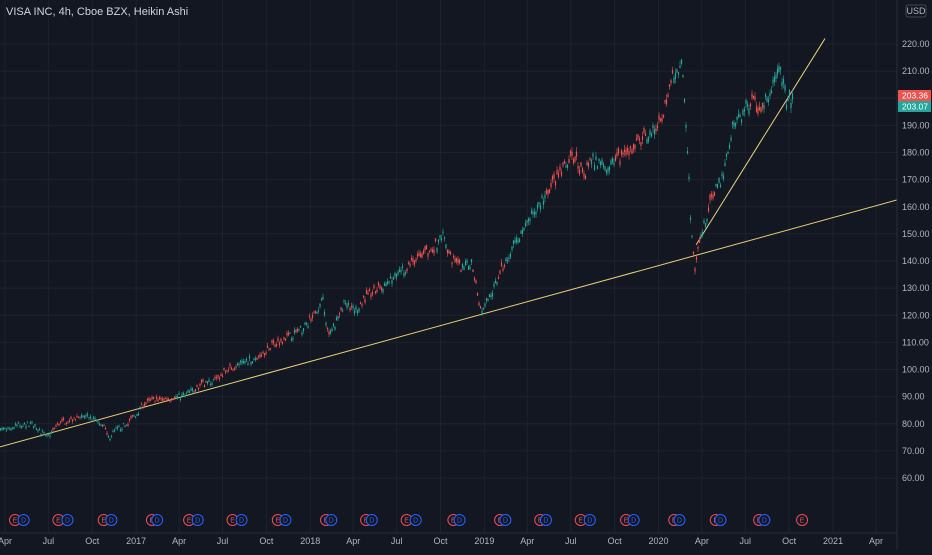 The height and width of the screenshot is (555, 932). Describe the element at coordinates (760, 141) in the screenshot. I see `trendline` at that location.